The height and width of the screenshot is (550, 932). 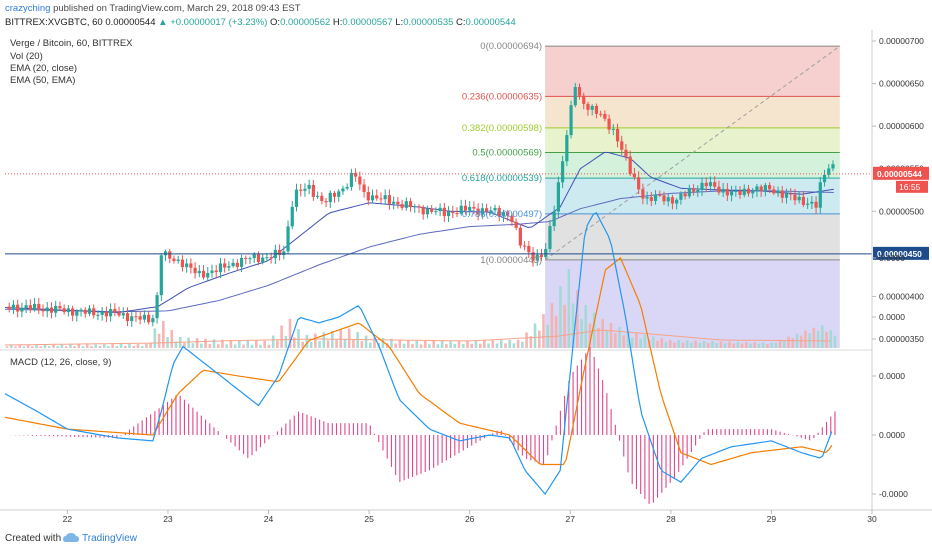 What do you see at coordinates (912, 186) in the screenshot?
I see `countdown-badge` at bounding box center [912, 186].